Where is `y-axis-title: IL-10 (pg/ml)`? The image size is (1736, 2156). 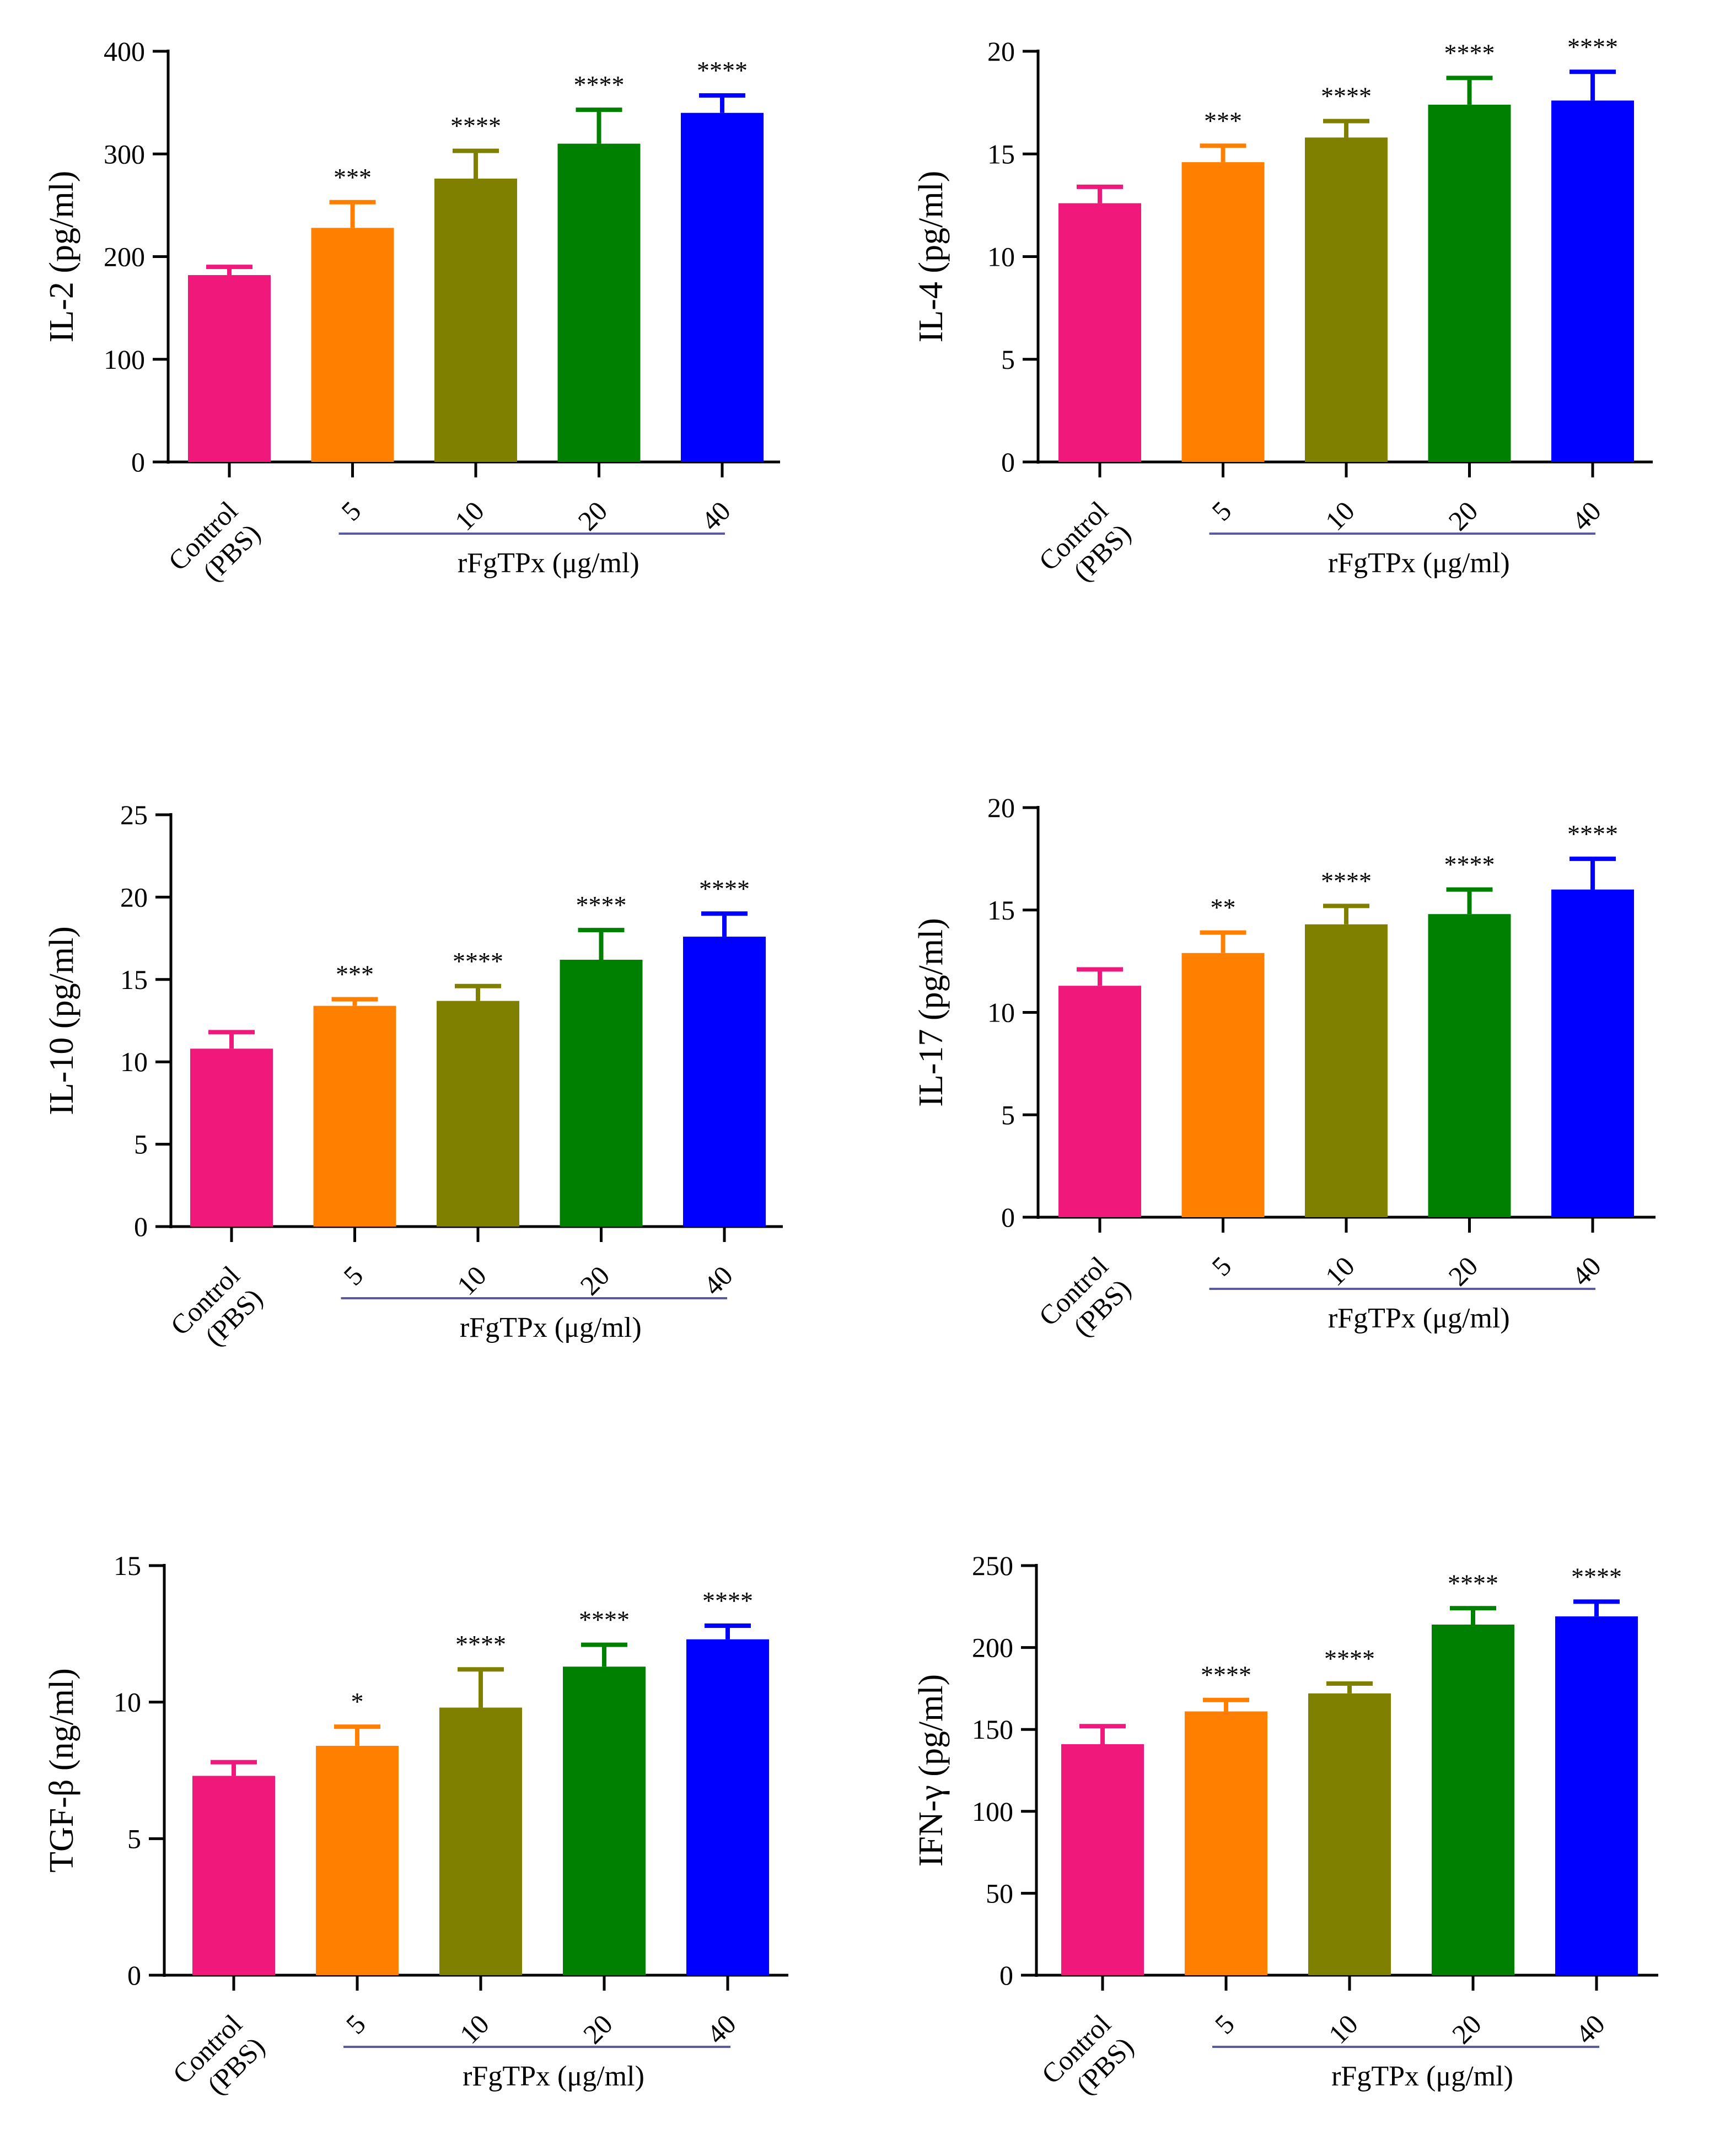 y-axis-title: IL-10 (pg/ml) is located at coordinates (61, 1020).